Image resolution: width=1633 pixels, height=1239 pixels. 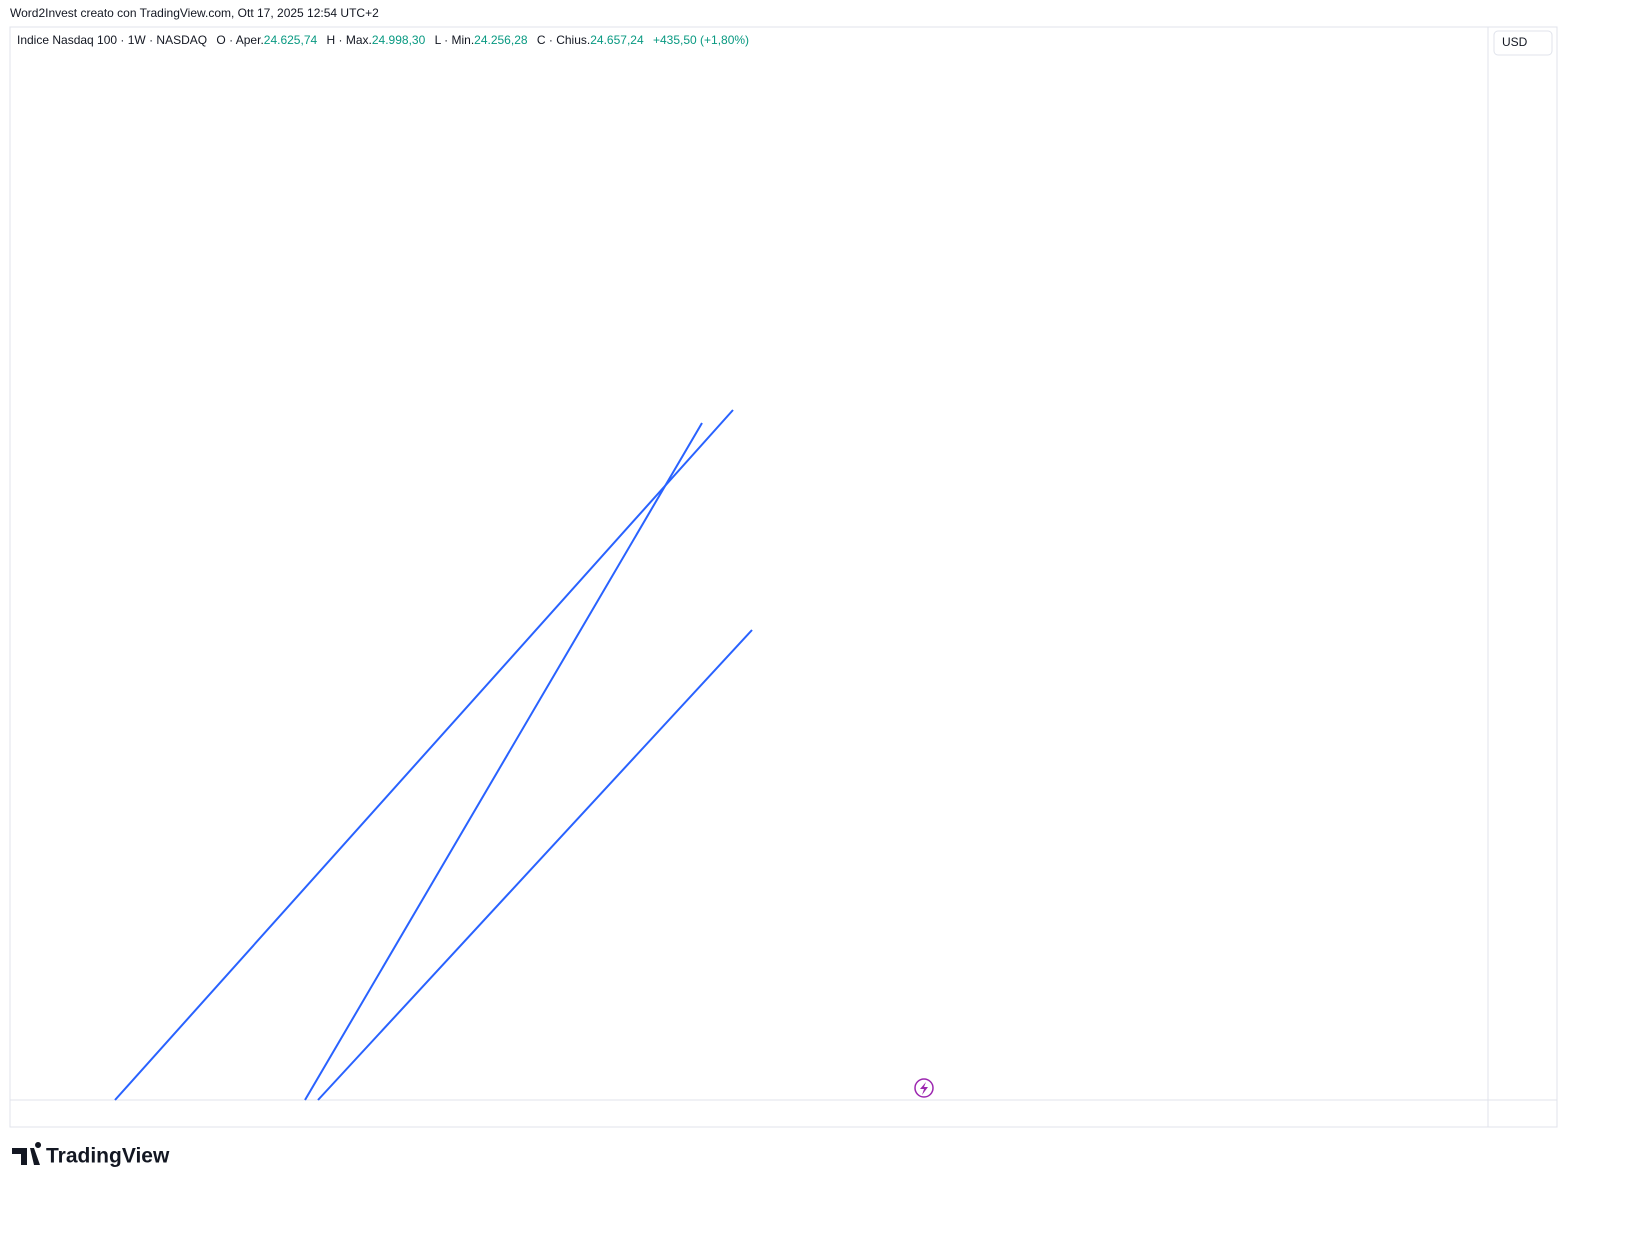 I want to click on symbol: Indice Nasdaq 100 · 1W · NASDAQ, so click(x=112, y=40).